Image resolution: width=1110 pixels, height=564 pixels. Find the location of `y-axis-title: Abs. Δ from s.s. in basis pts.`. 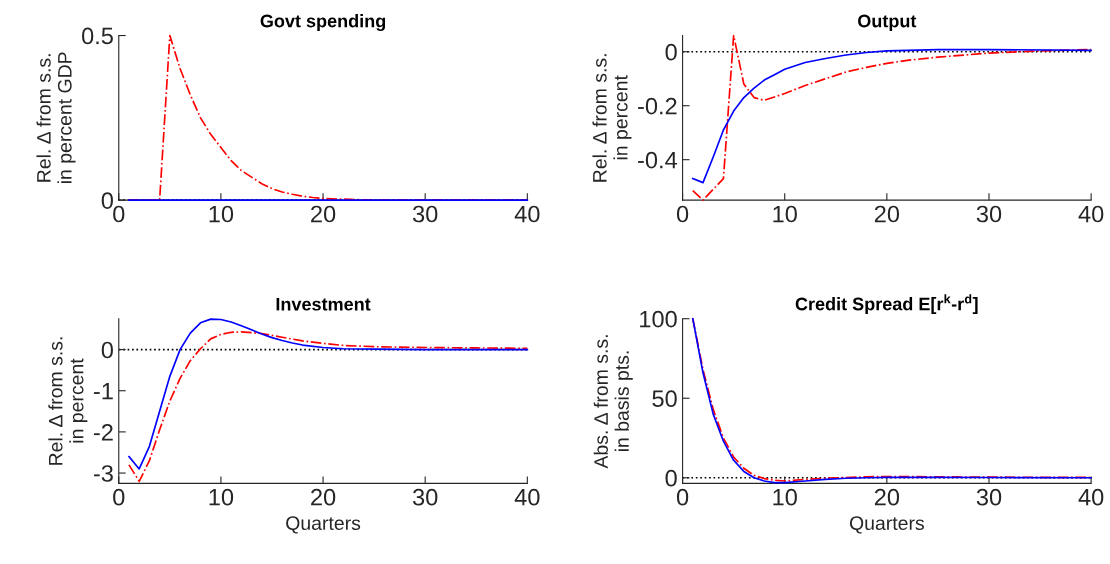

y-axis-title: Abs. Δ from s.s. in basis pts. is located at coordinates (613, 402).